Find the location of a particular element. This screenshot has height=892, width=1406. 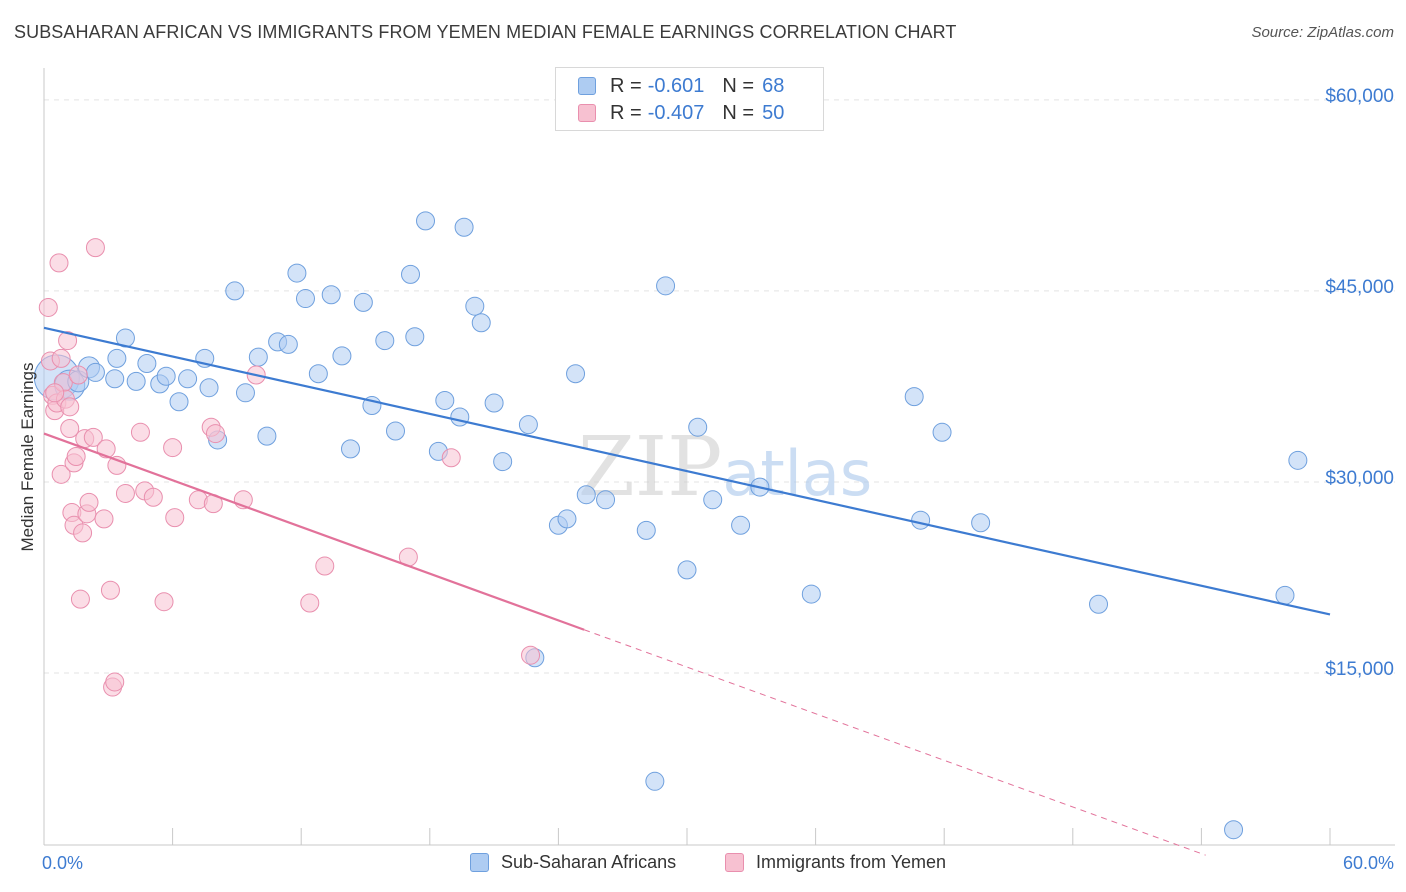

x-tick-label-max: 60.0% is located at coordinates (1368, 863).